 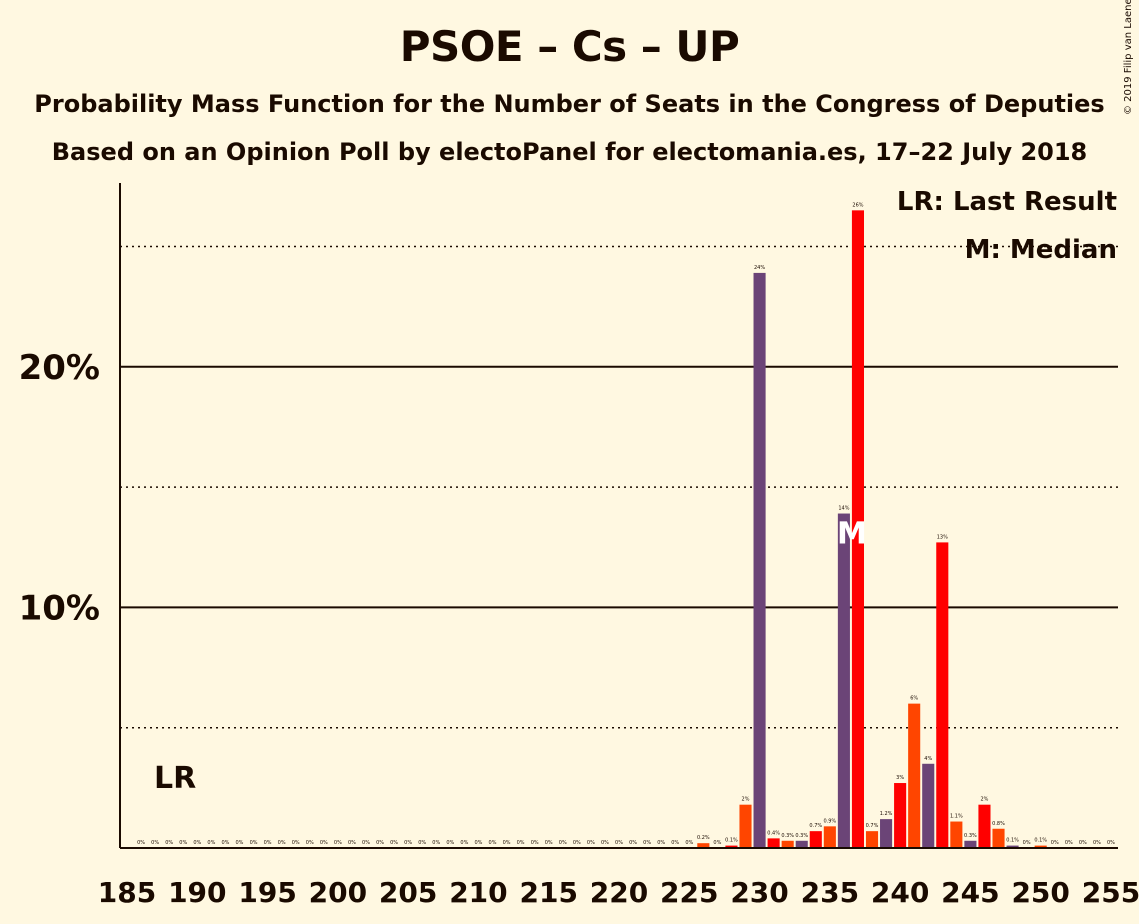 I want to click on data-label-247: 0.8%, so click(x=998, y=824).